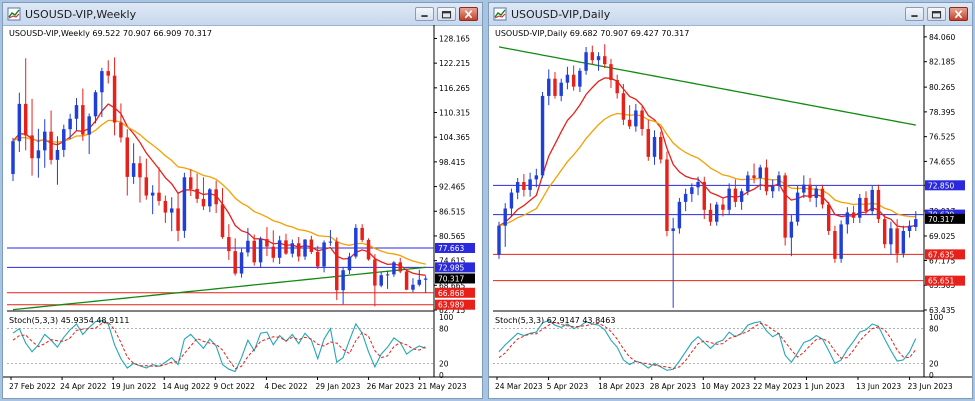 The width and height of the screenshot is (975, 401). What do you see at coordinates (452, 261) in the screenshot?
I see `price-tick-label: 74.615` at bounding box center [452, 261].